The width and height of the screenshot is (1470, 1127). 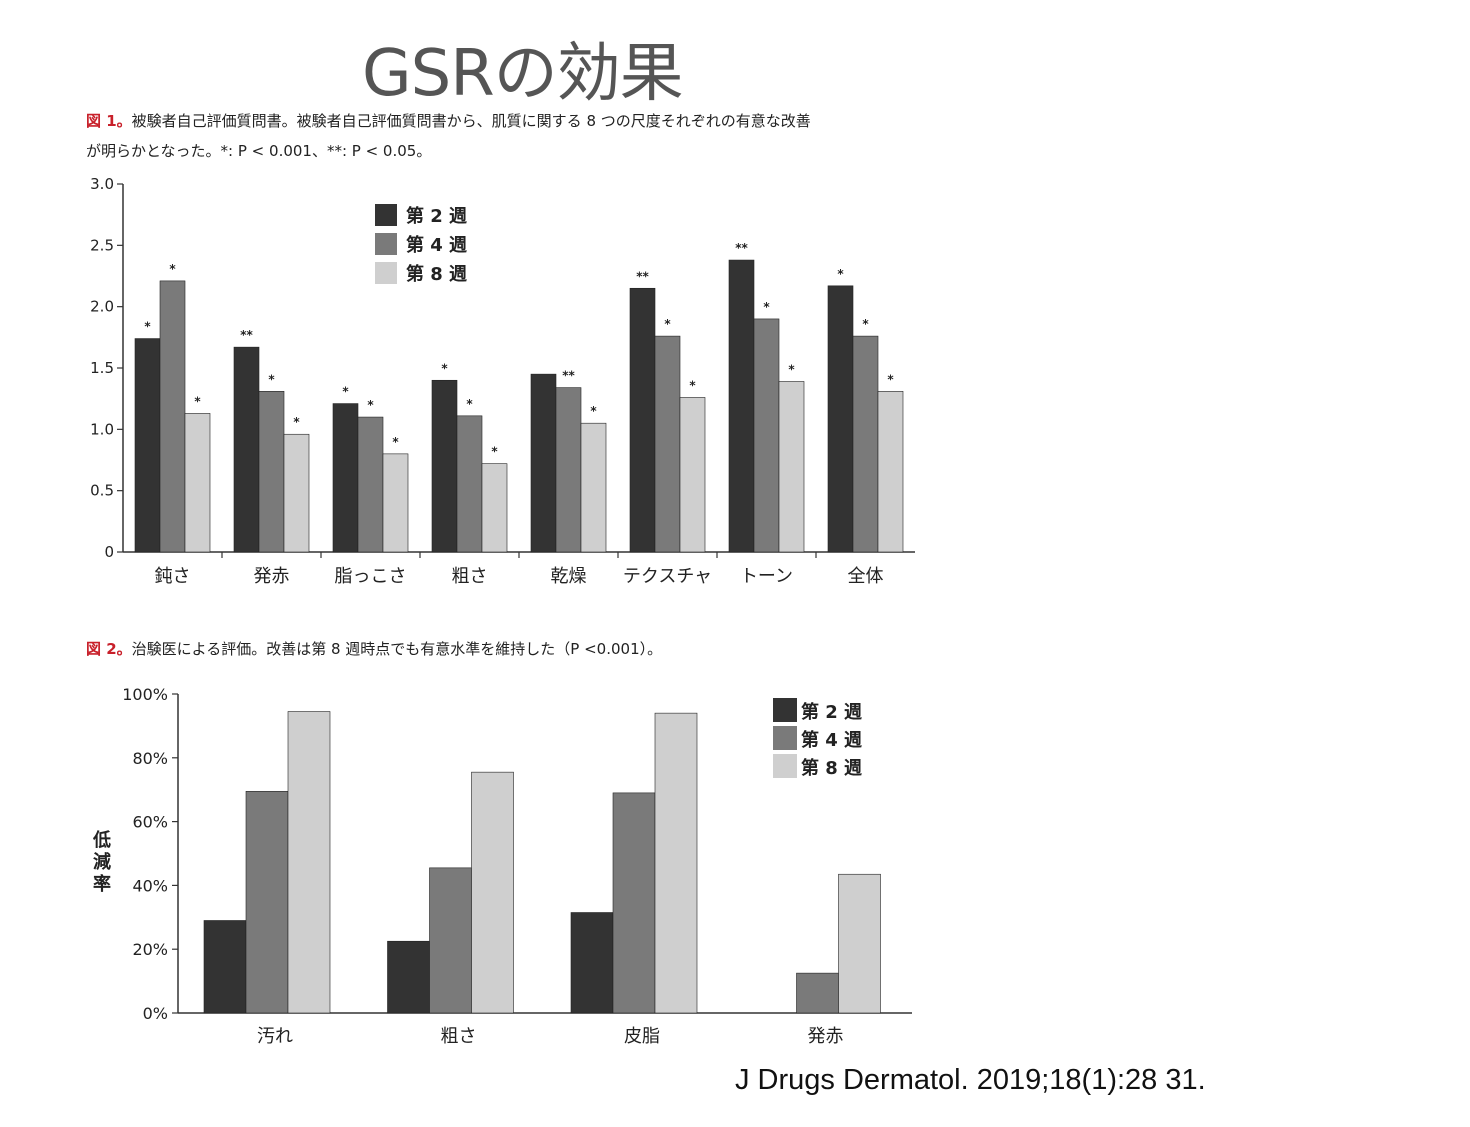 I want to click on x-category-label: 脂っこさ, so click(x=371, y=576).